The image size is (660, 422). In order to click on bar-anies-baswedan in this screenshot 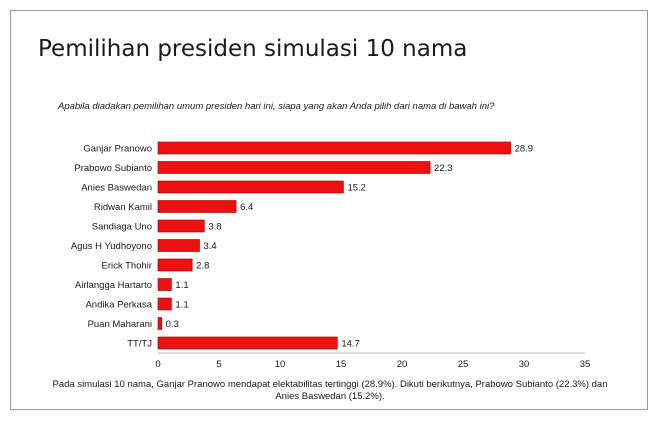, I will do `click(250, 187)`.